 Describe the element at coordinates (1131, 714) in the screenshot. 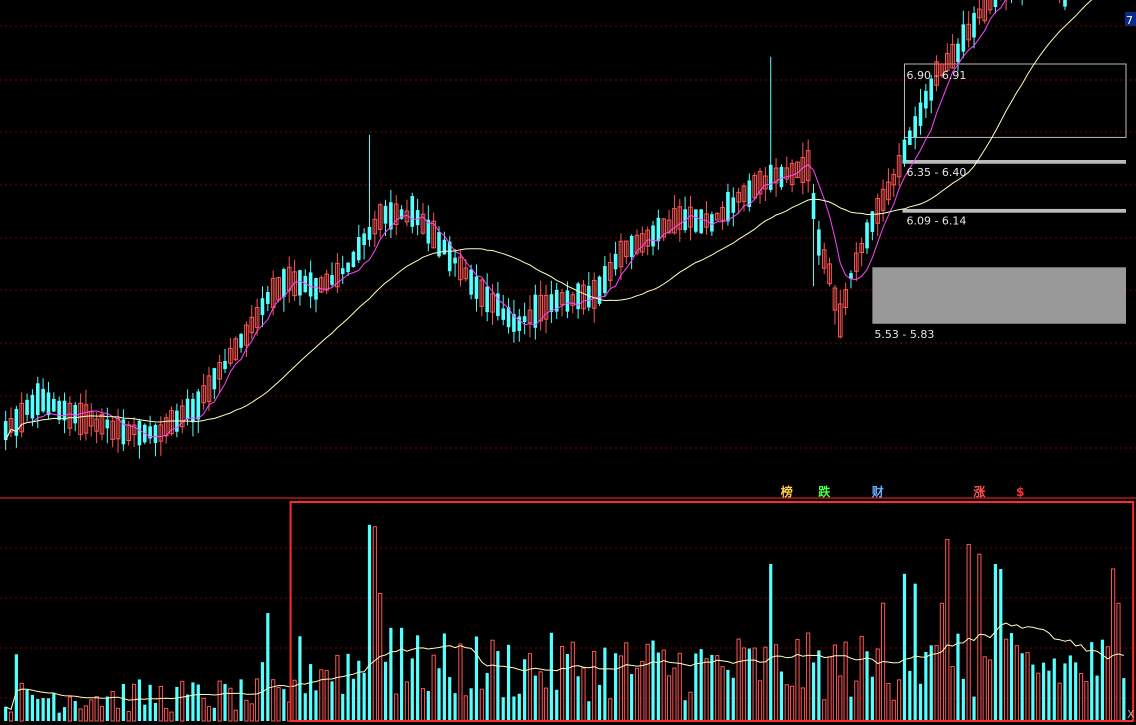

I see `panel-control-button: X` at that location.